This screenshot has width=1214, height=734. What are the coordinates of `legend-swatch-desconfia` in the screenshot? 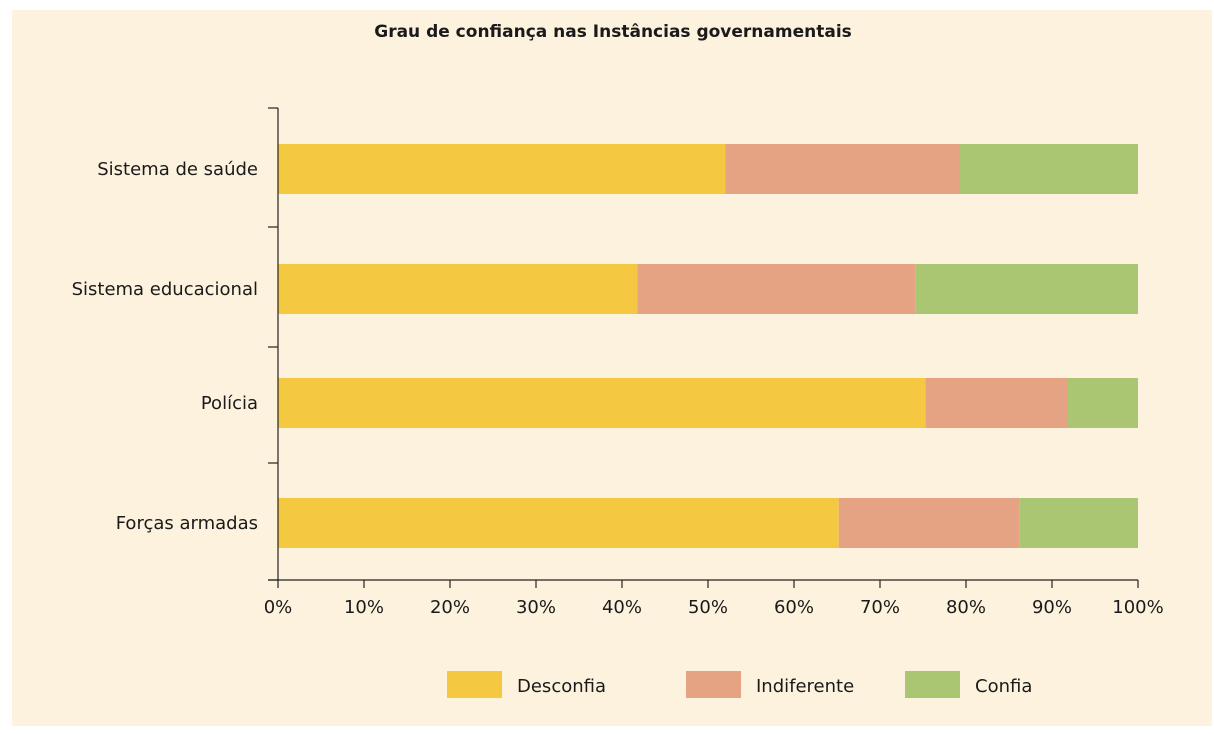 It's located at (474, 684).